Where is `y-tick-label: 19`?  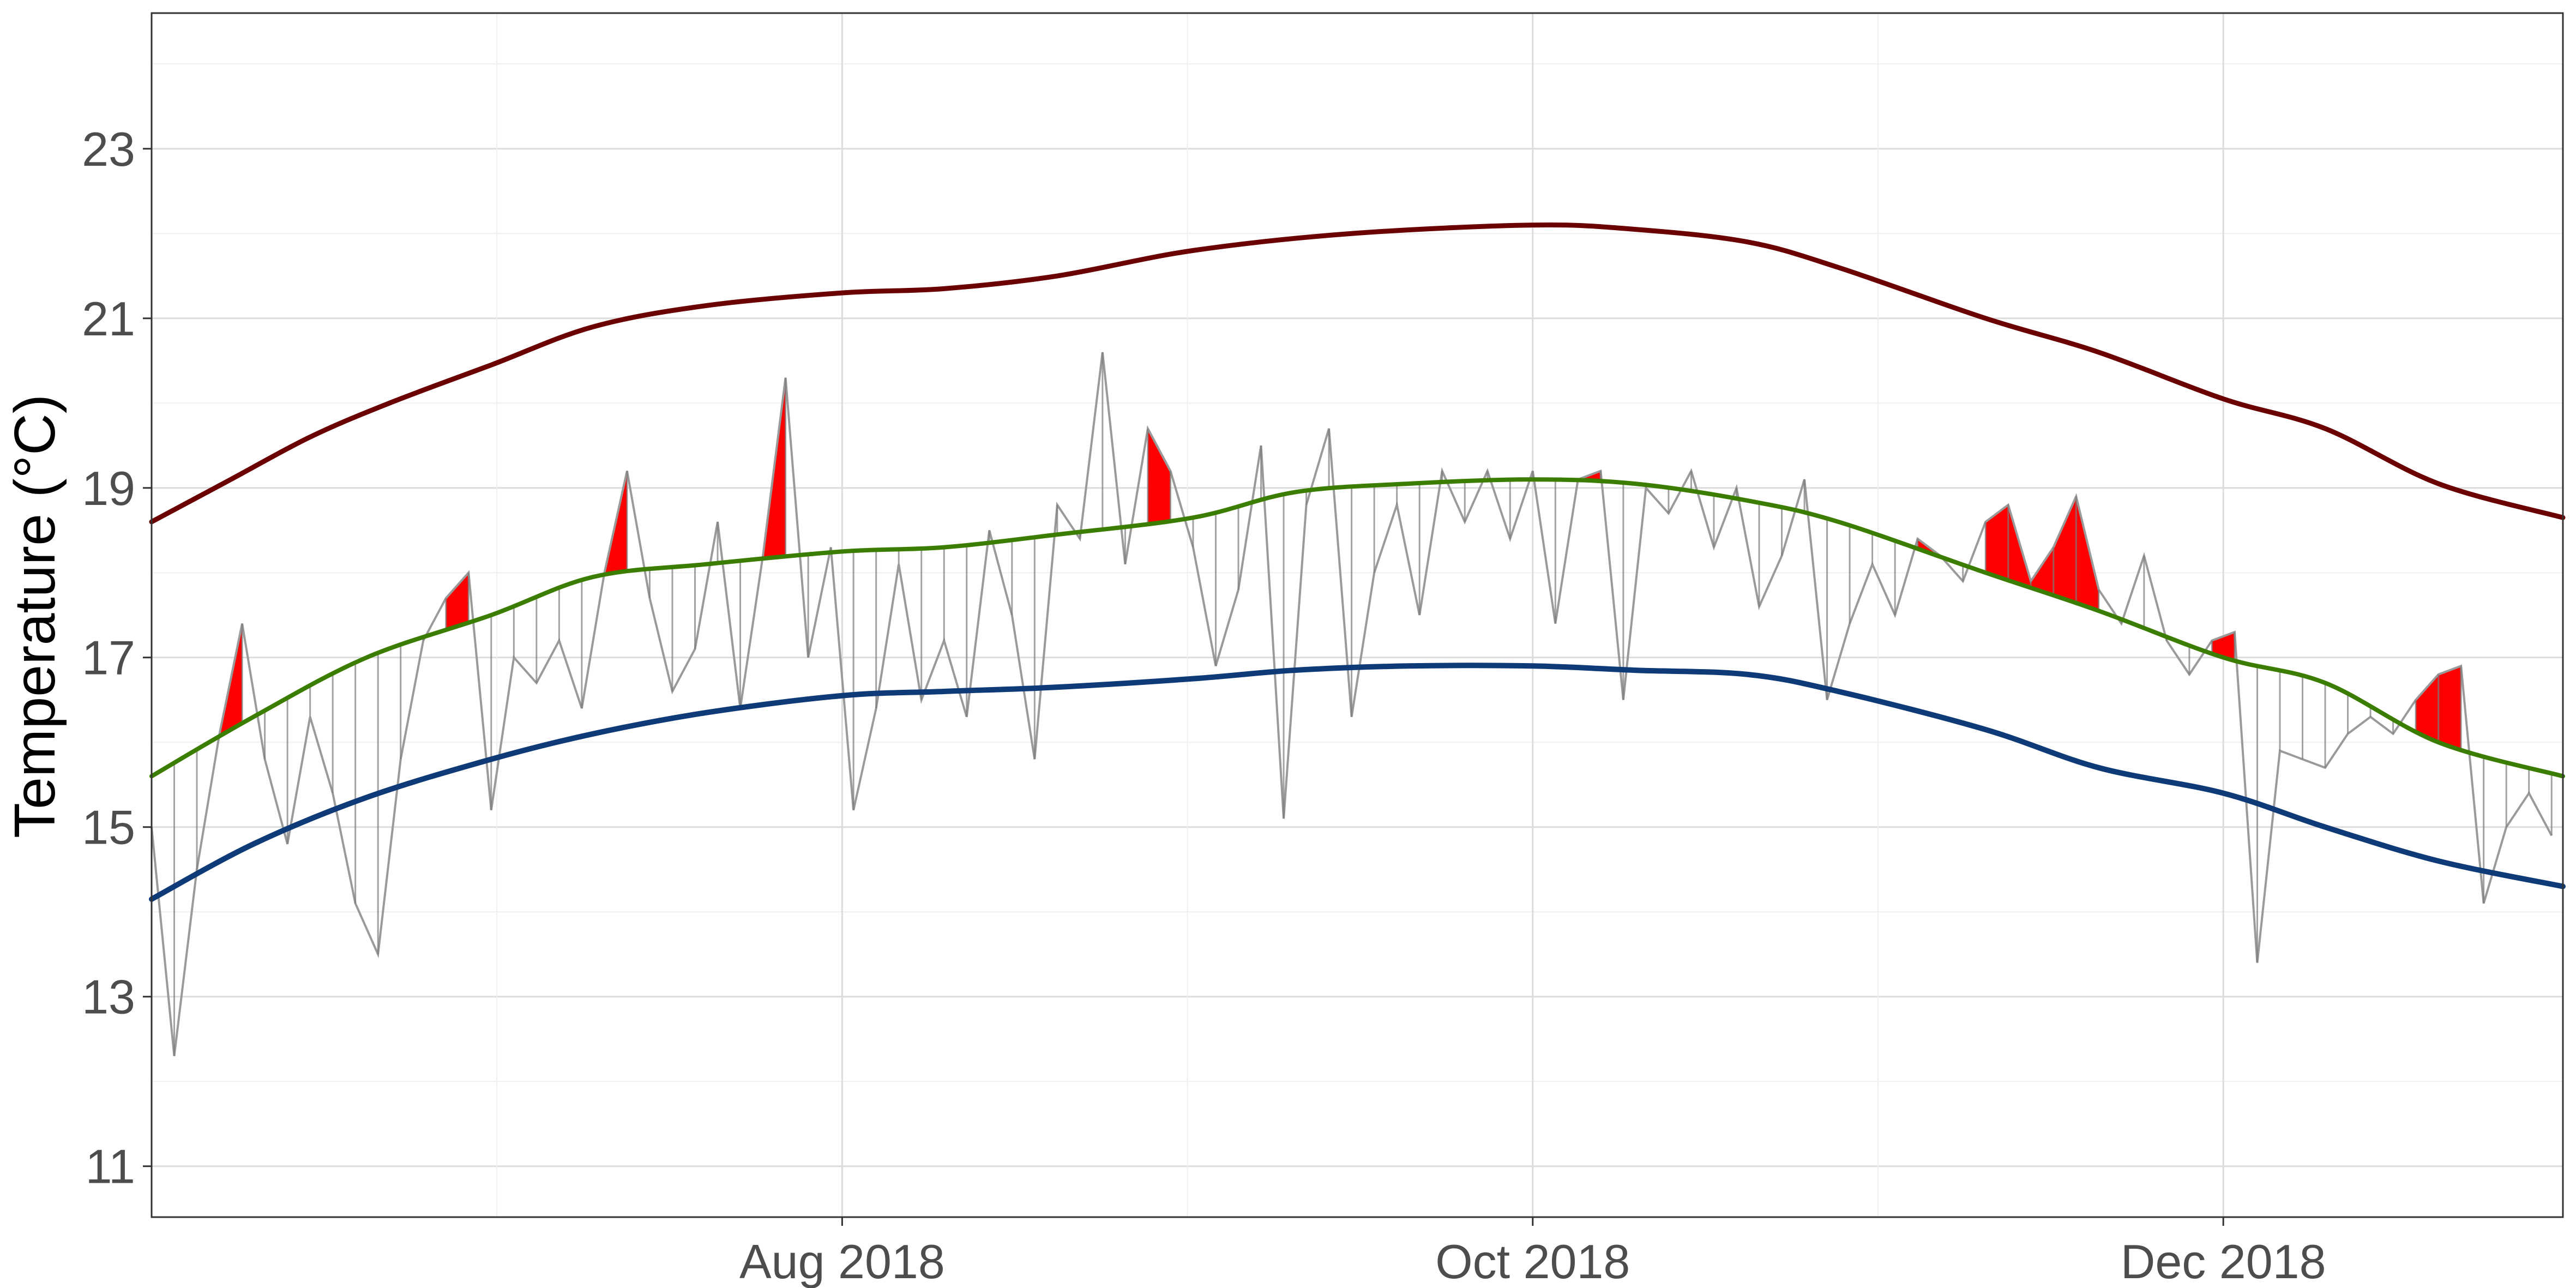 y-tick-label: 19 is located at coordinates (108, 488).